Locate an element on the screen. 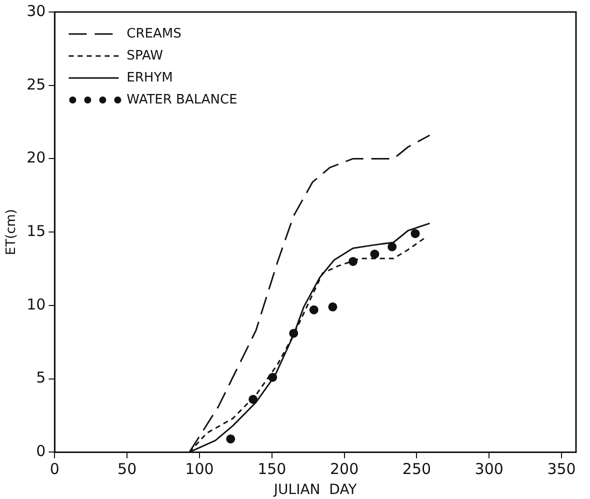 This screenshot has width=590, height=499. y-axis-title: ET(cm) is located at coordinates (12, 232).